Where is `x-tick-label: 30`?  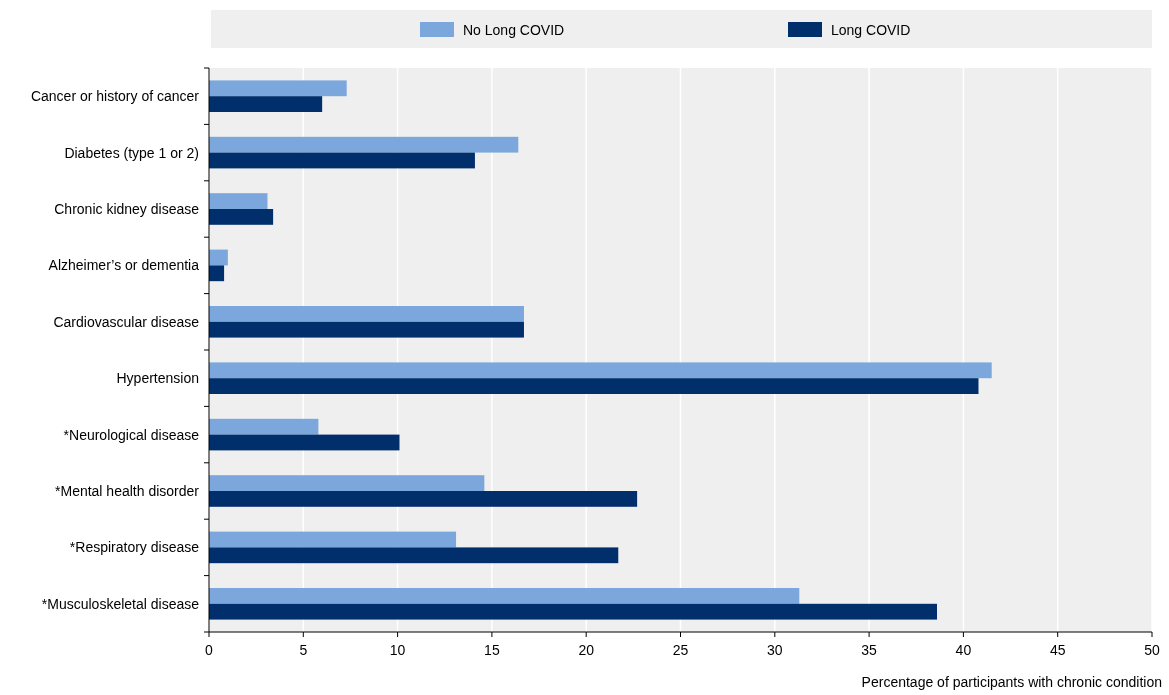 x-tick-label: 30 is located at coordinates (775, 650).